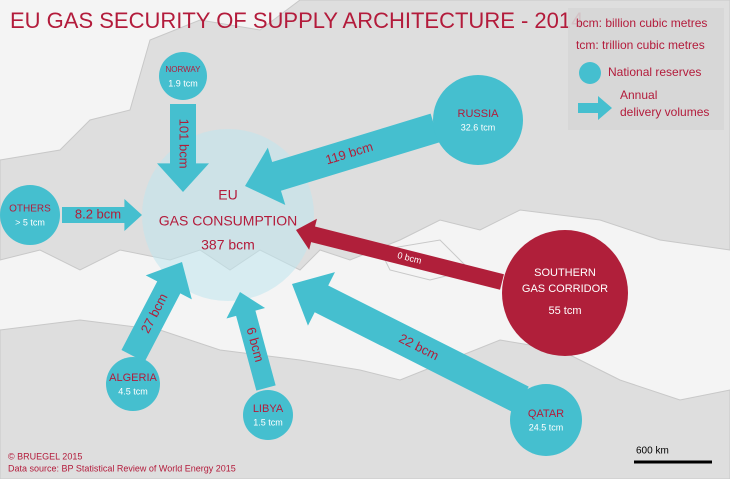 The image size is (730, 479). I want to click on center-label: GAS CONSUMPTION, so click(228, 221).